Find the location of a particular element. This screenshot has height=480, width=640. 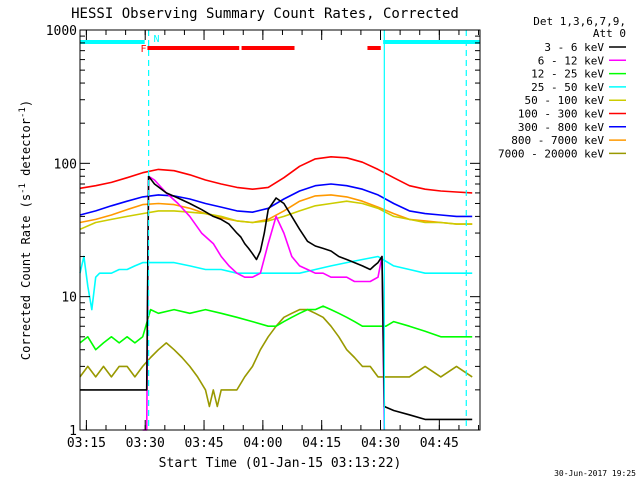

series-line-100-300-kev is located at coordinates (276, 175).